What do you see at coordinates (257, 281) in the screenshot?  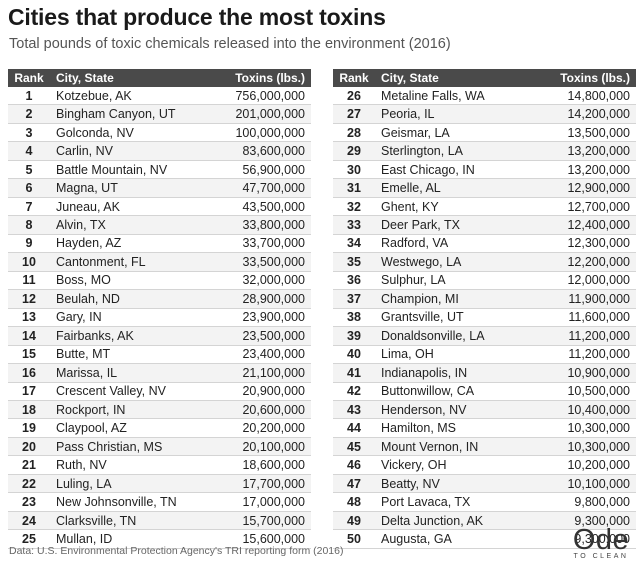 I see `toxins-cell: 32,000,000` at bounding box center [257, 281].